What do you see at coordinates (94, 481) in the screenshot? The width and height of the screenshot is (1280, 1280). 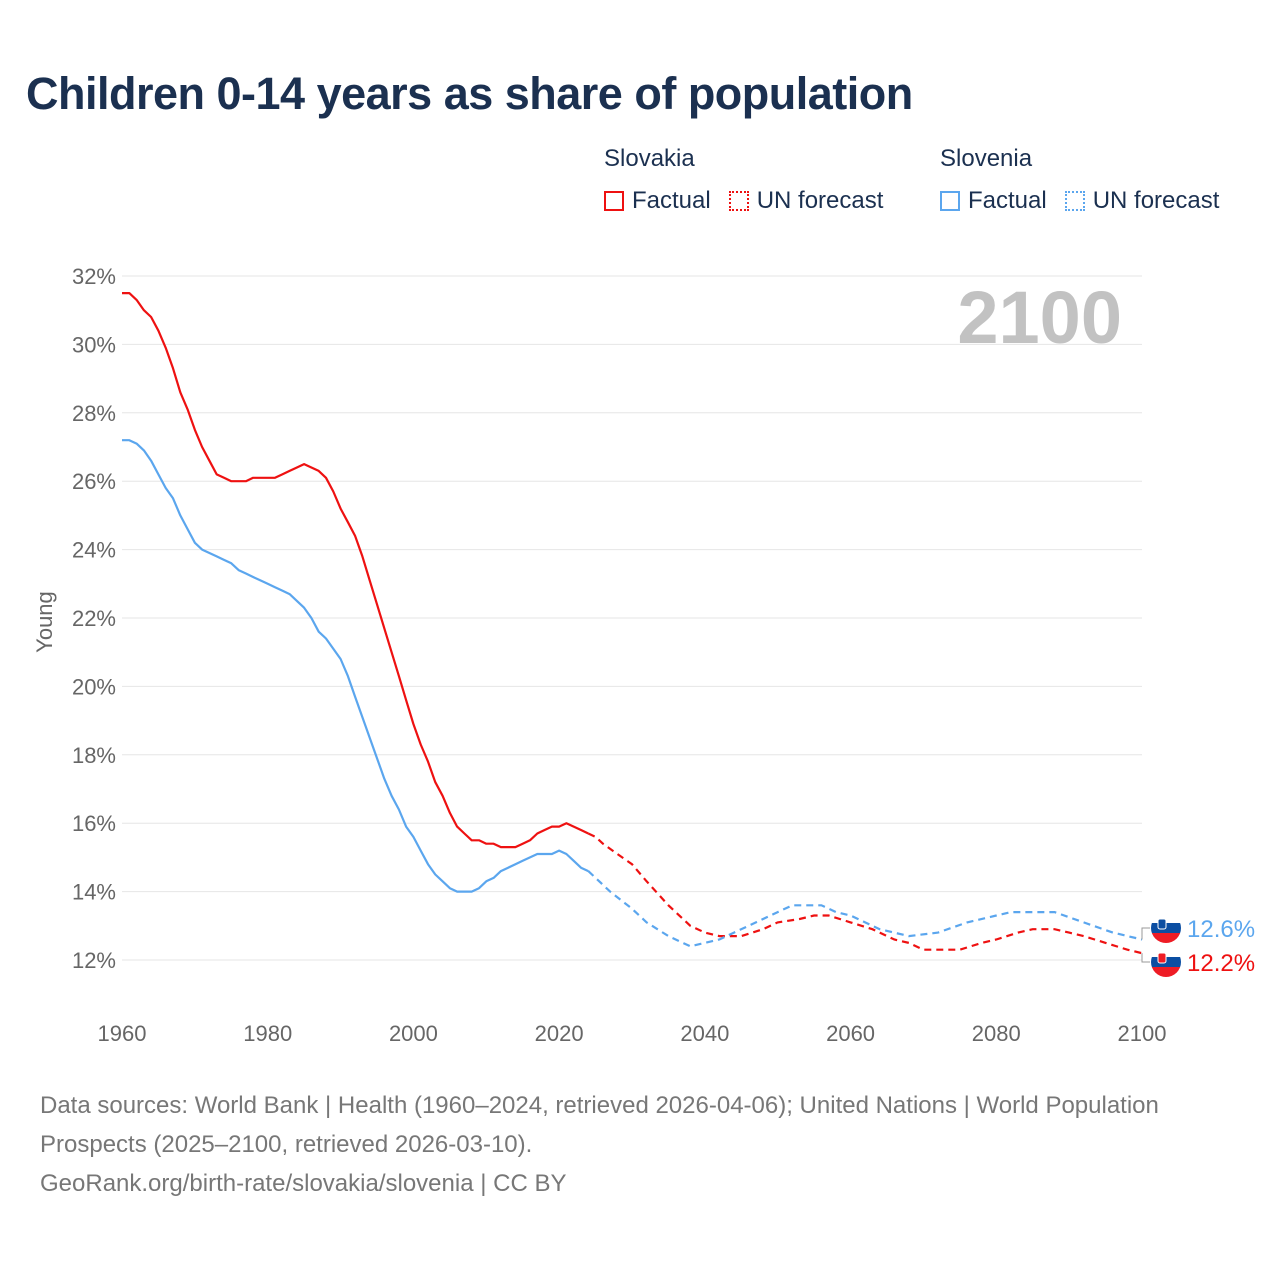 I see `y-tick-label: 26%` at bounding box center [94, 481].